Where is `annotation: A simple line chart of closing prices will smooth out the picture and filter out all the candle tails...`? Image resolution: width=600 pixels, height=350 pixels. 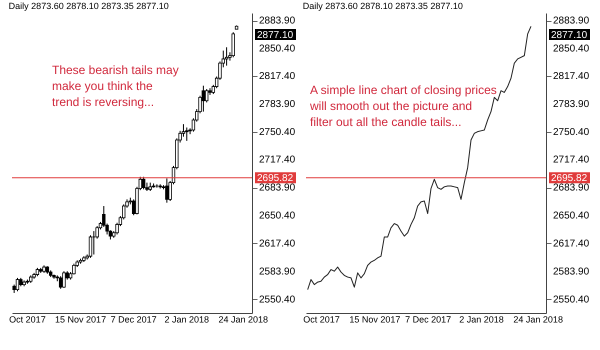
annotation: A simple line chart of closing prices will smooth out the picture and filter out all the candle tails... is located at coordinates (403, 106).